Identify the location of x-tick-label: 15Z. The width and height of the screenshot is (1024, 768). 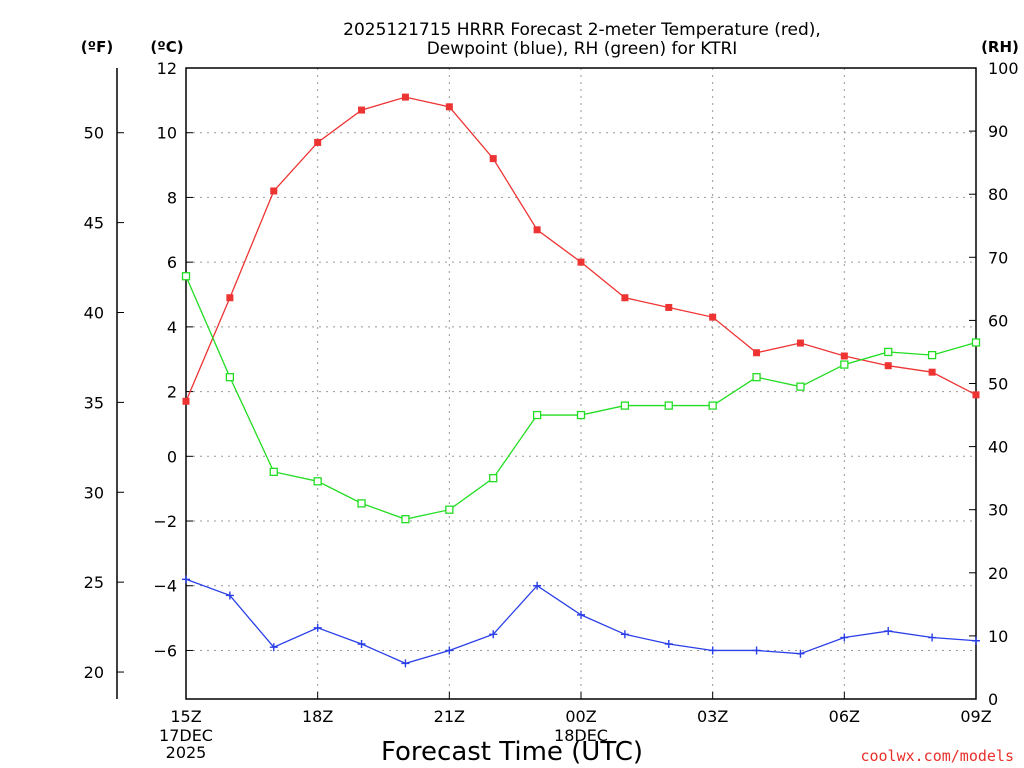
(185, 716).